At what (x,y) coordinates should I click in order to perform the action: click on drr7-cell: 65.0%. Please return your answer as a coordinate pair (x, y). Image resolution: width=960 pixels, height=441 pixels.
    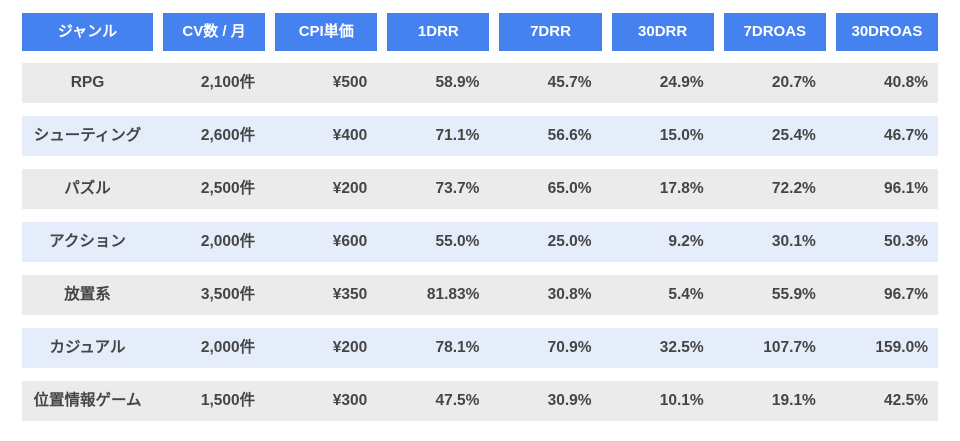
    Looking at the image, I should click on (569, 188).